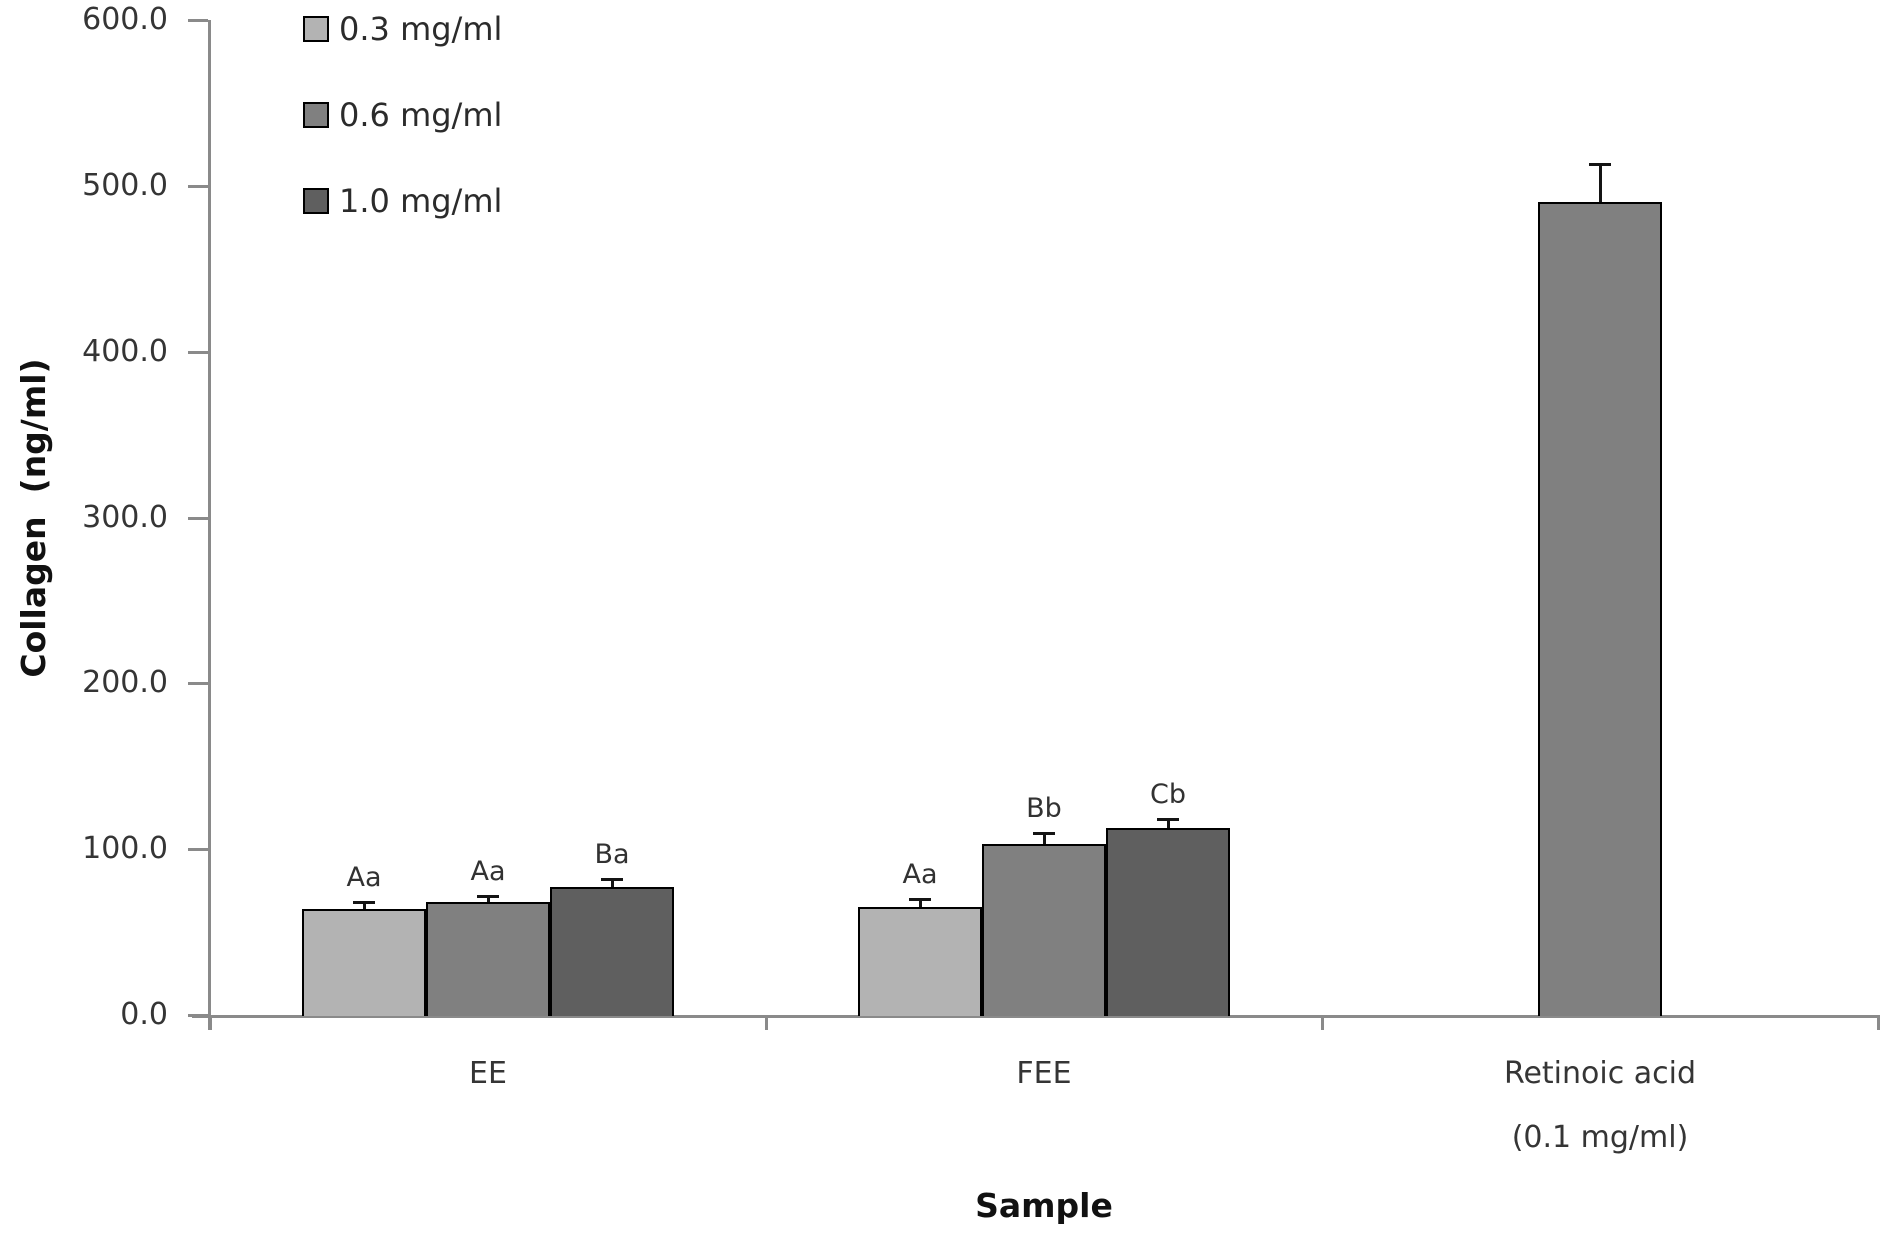  Describe the element at coordinates (421, 201) in the screenshot. I see `legend-label: 1.0 mg/ml` at that location.